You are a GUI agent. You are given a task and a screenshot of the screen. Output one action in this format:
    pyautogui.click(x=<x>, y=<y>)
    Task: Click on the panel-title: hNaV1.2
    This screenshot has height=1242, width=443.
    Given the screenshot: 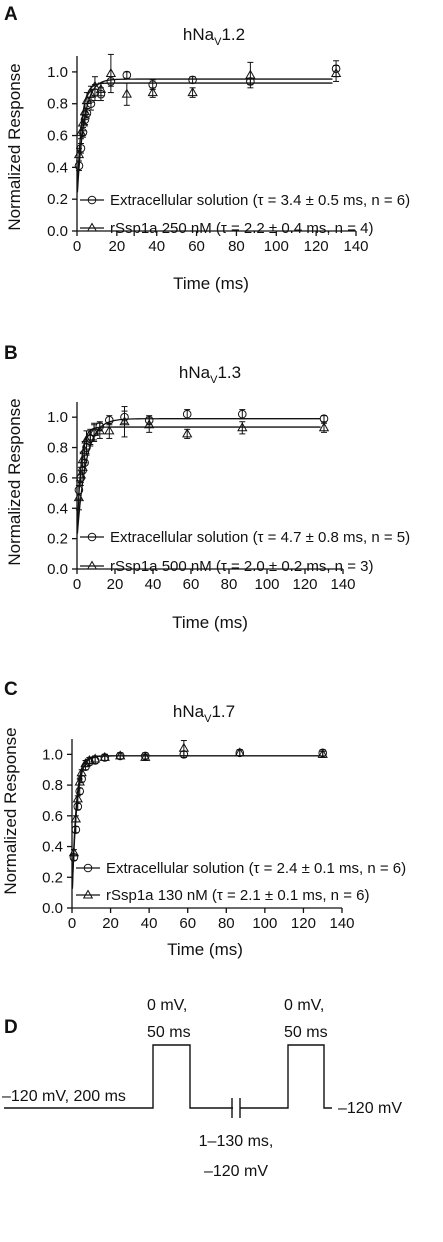 What is the action you would take?
    pyautogui.click(x=214, y=36)
    